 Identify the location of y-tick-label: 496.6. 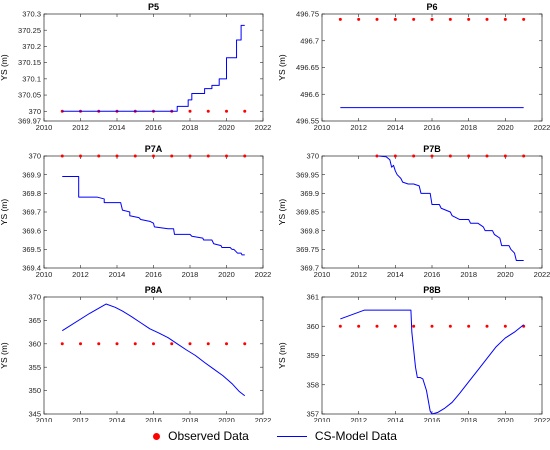
(309, 94).